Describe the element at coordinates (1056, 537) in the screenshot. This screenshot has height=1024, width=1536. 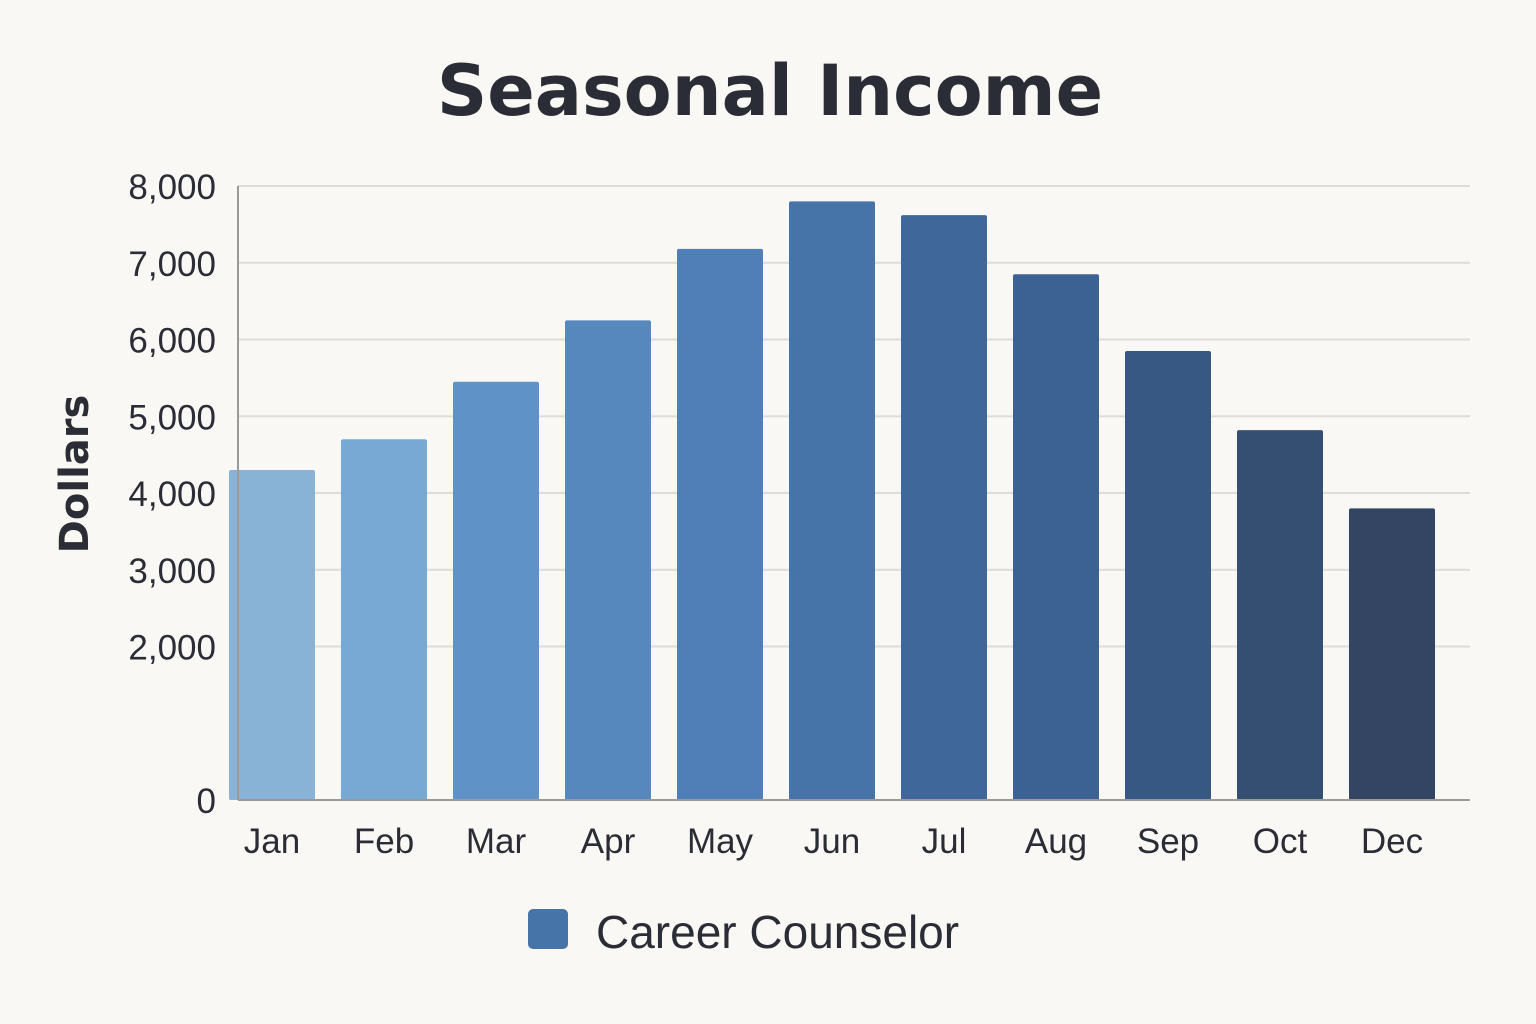
I see `bar-aug` at that location.